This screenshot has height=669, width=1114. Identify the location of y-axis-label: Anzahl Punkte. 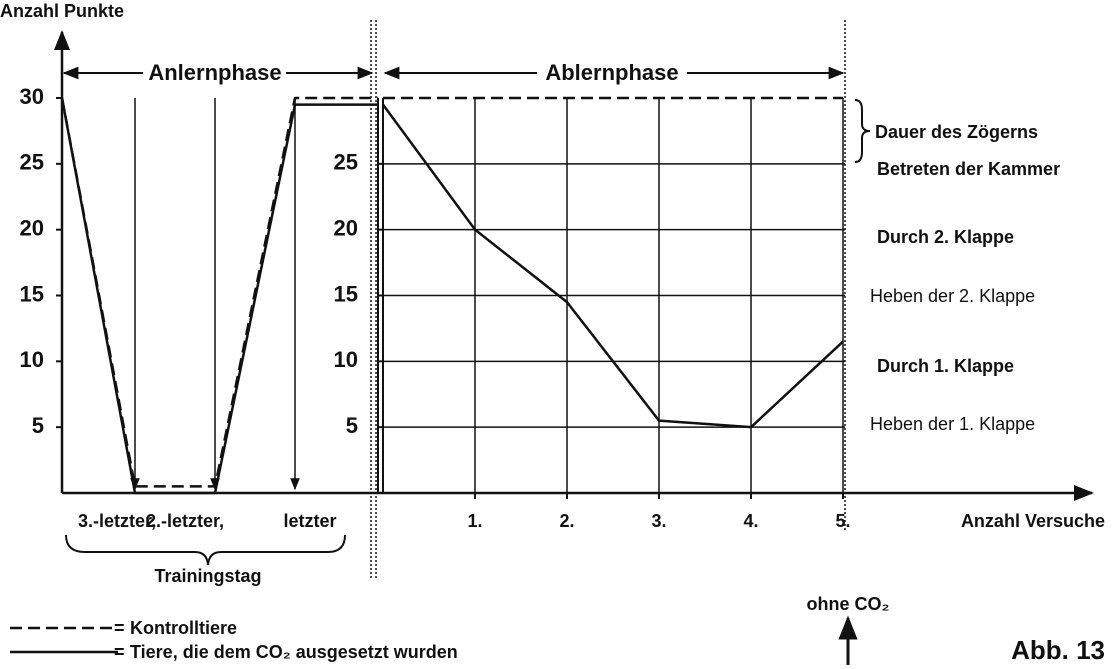
(62, 11).